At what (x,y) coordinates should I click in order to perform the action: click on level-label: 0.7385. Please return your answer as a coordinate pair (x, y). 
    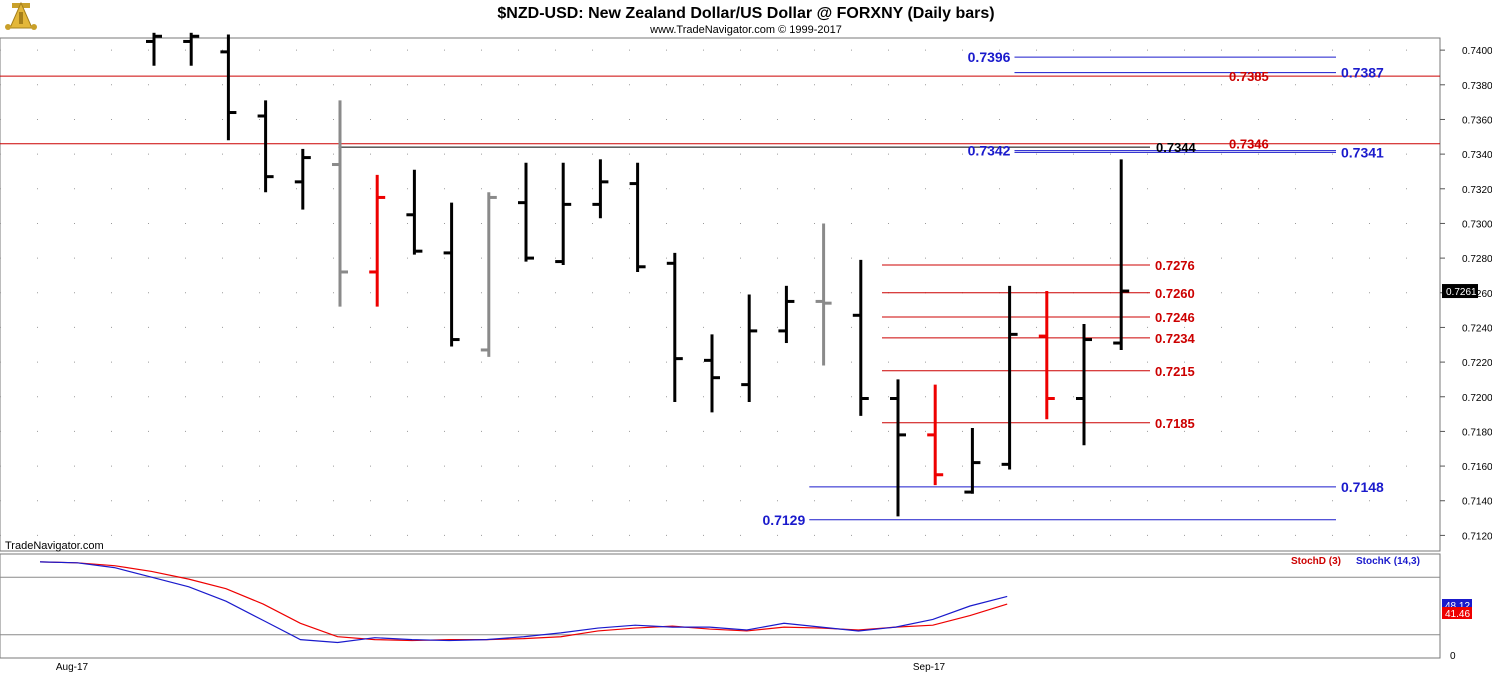
    Looking at the image, I should click on (1249, 76).